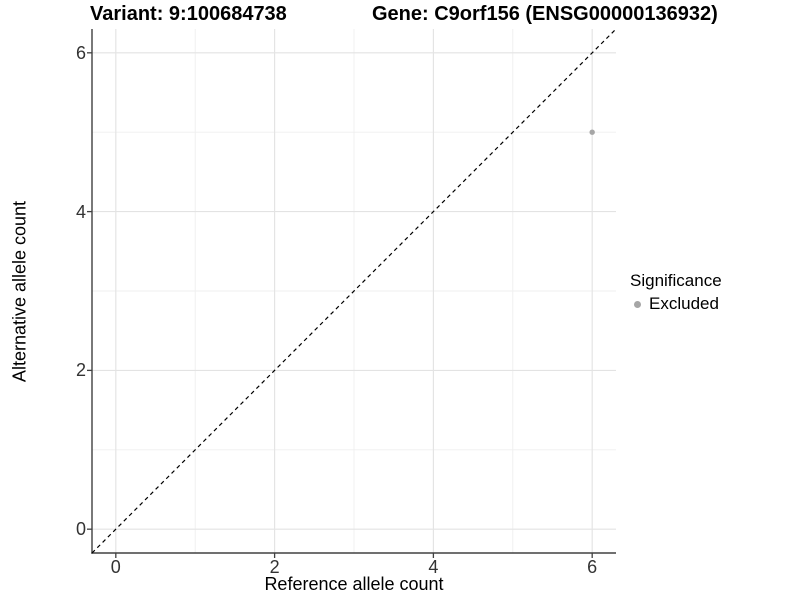 This screenshot has height=600, width=800. Describe the element at coordinates (80, 211) in the screenshot. I see `y-tick-label-4: 4` at that location.